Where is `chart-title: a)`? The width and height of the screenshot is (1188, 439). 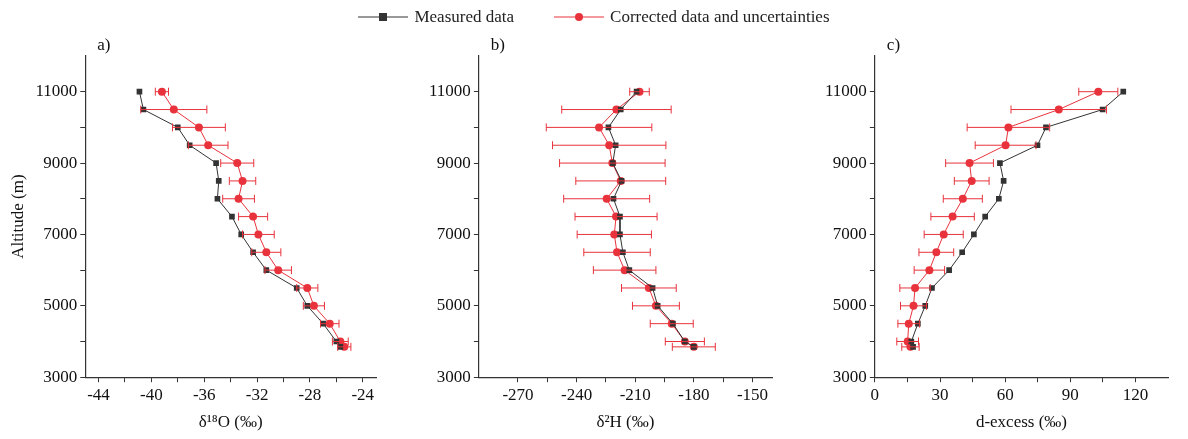
chart-title: a) is located at coordinates (104, 44).